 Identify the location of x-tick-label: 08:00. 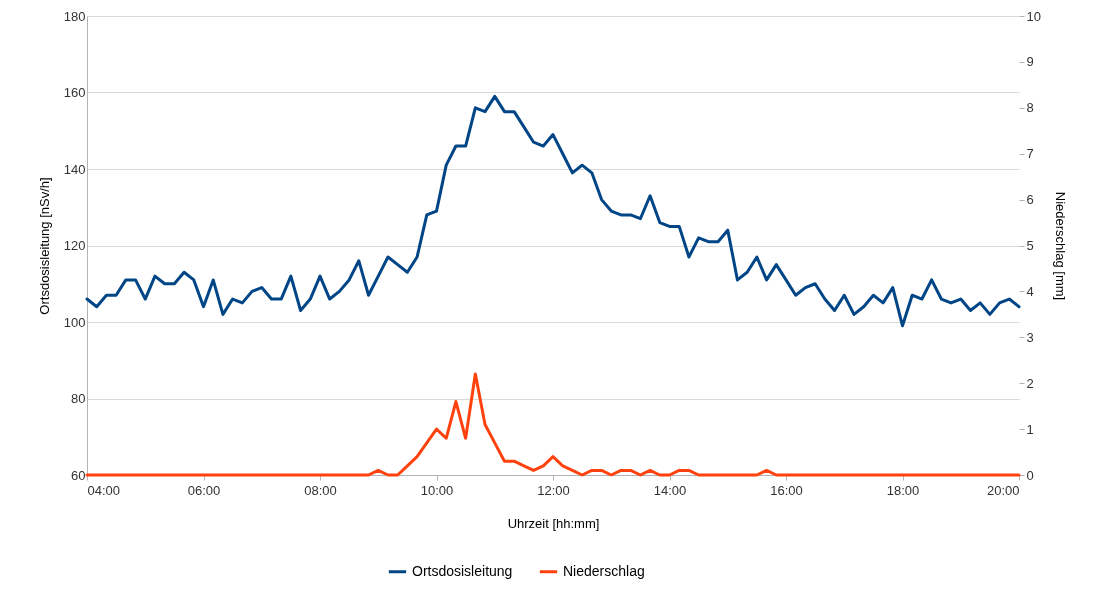
(320, 490).